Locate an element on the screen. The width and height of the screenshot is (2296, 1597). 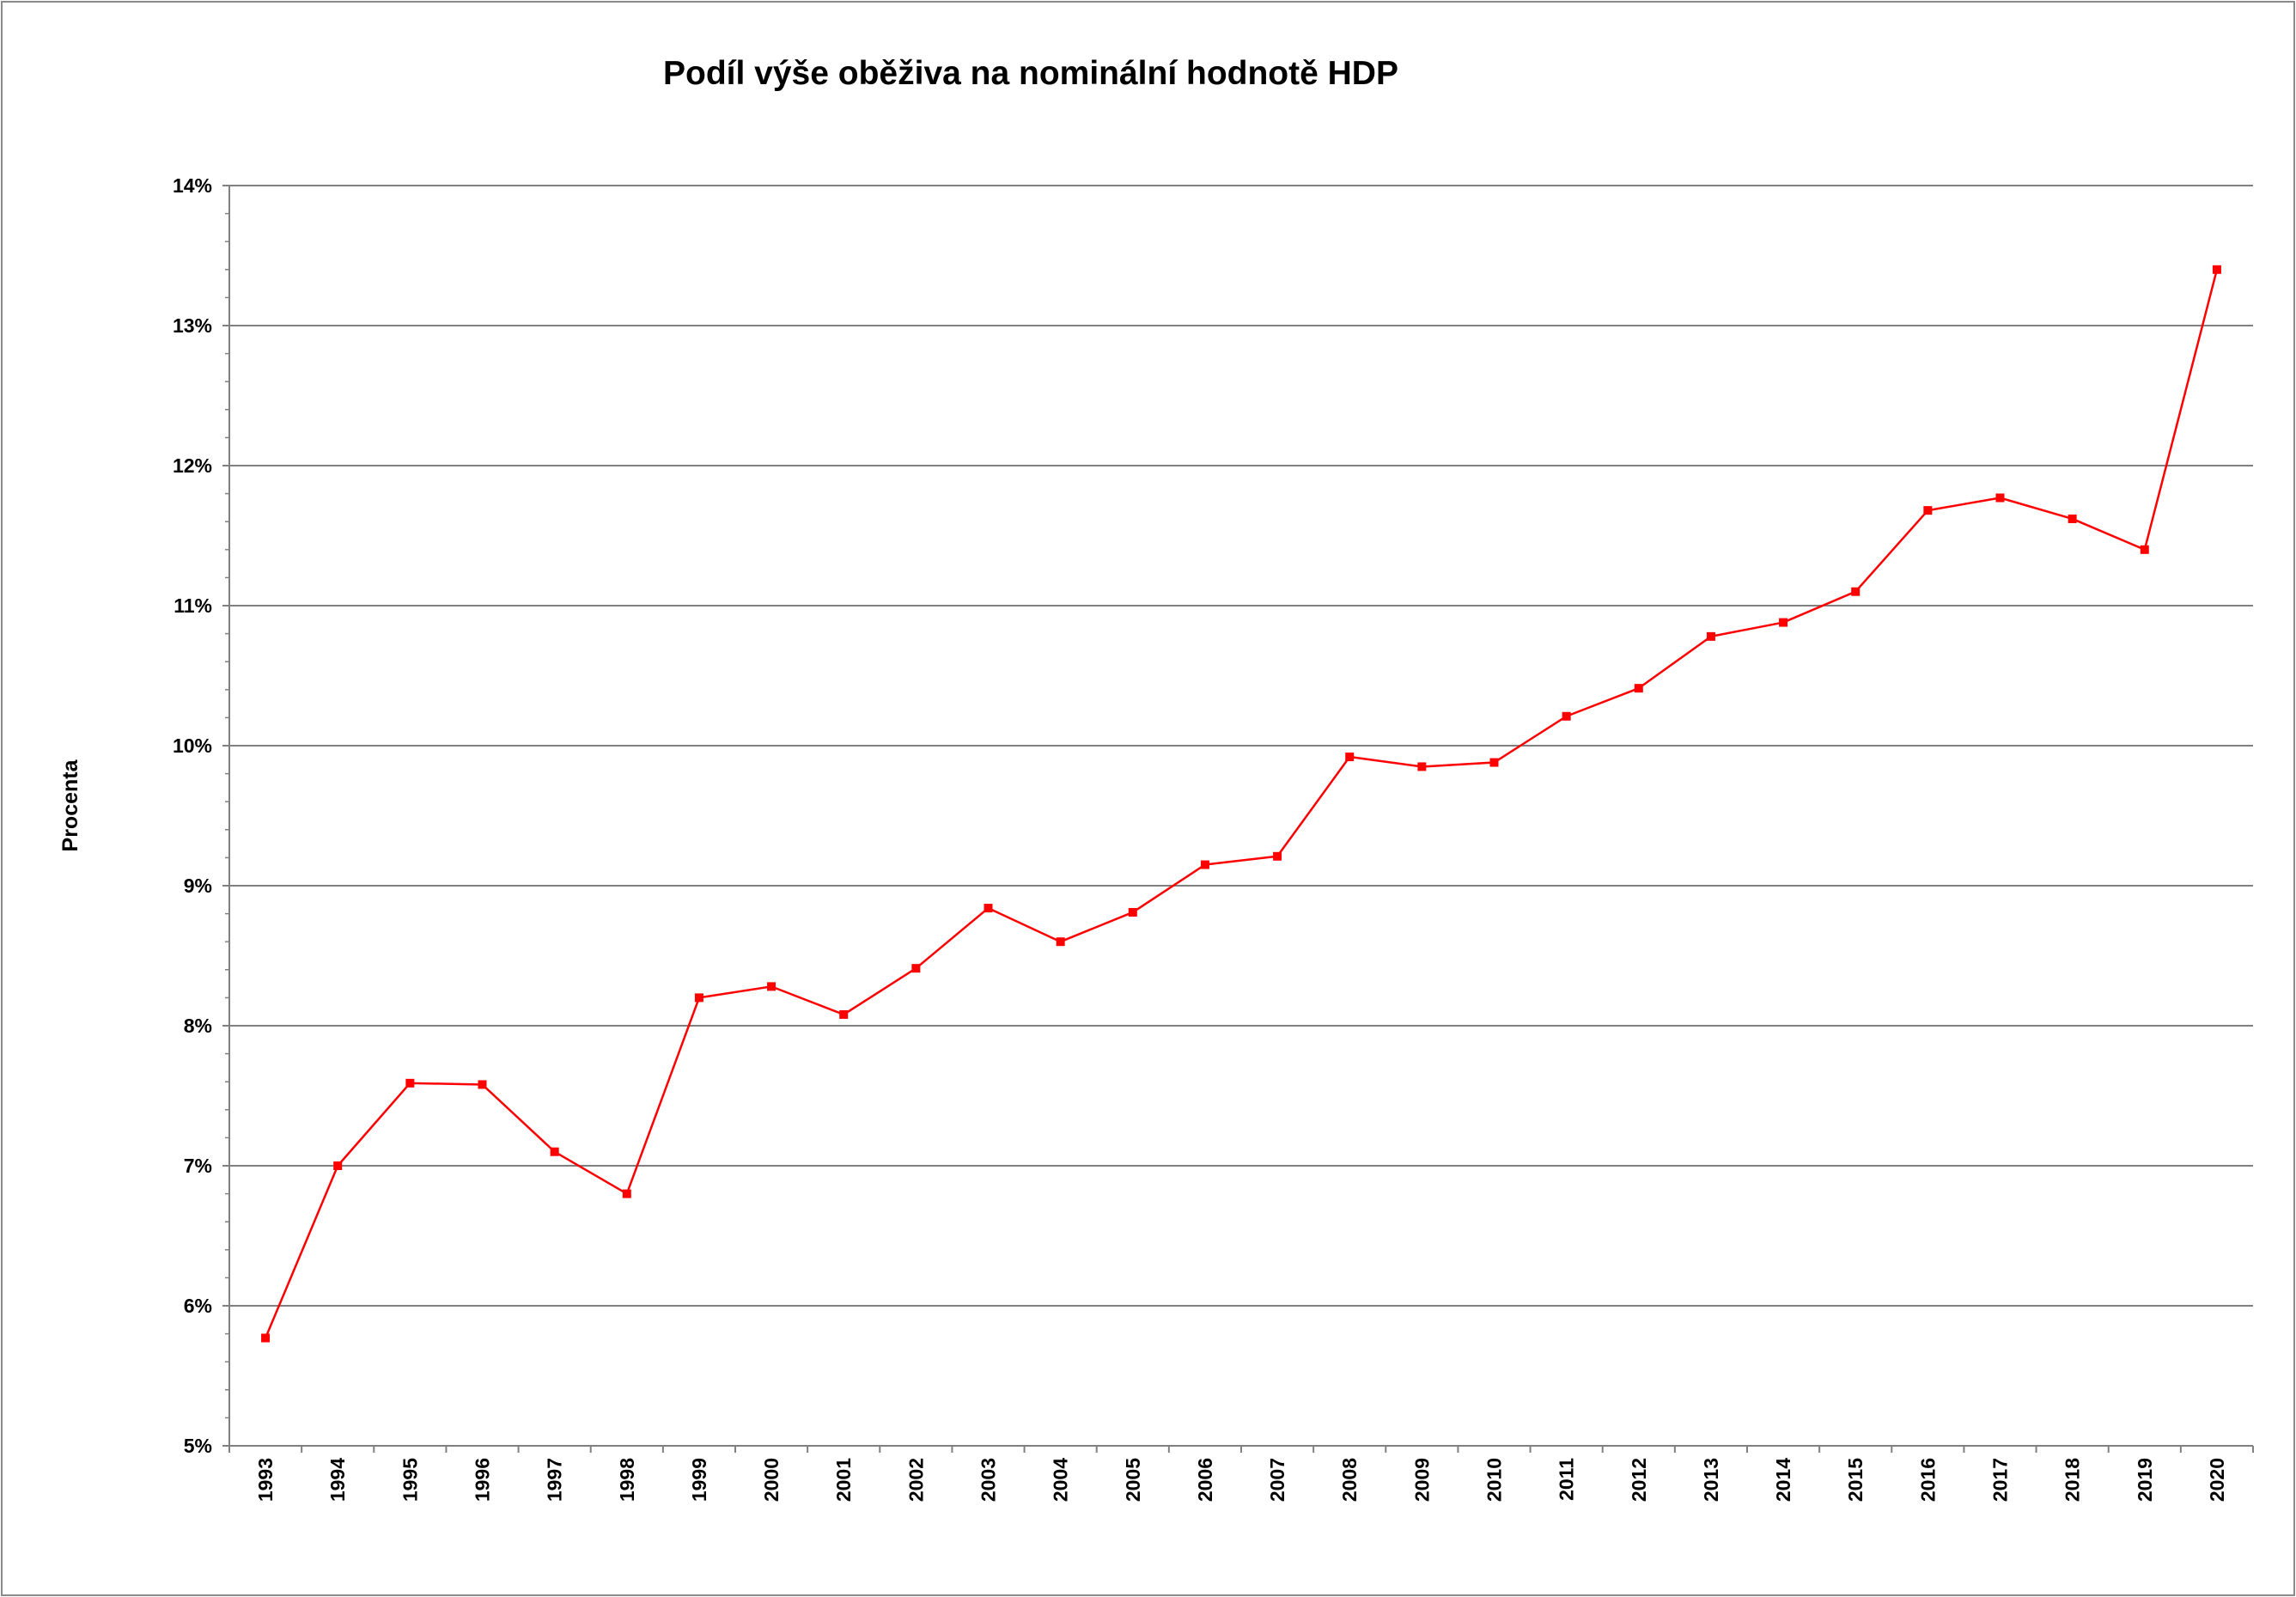
x-tick-label: 1997 is located at coordinates (555, 1480).